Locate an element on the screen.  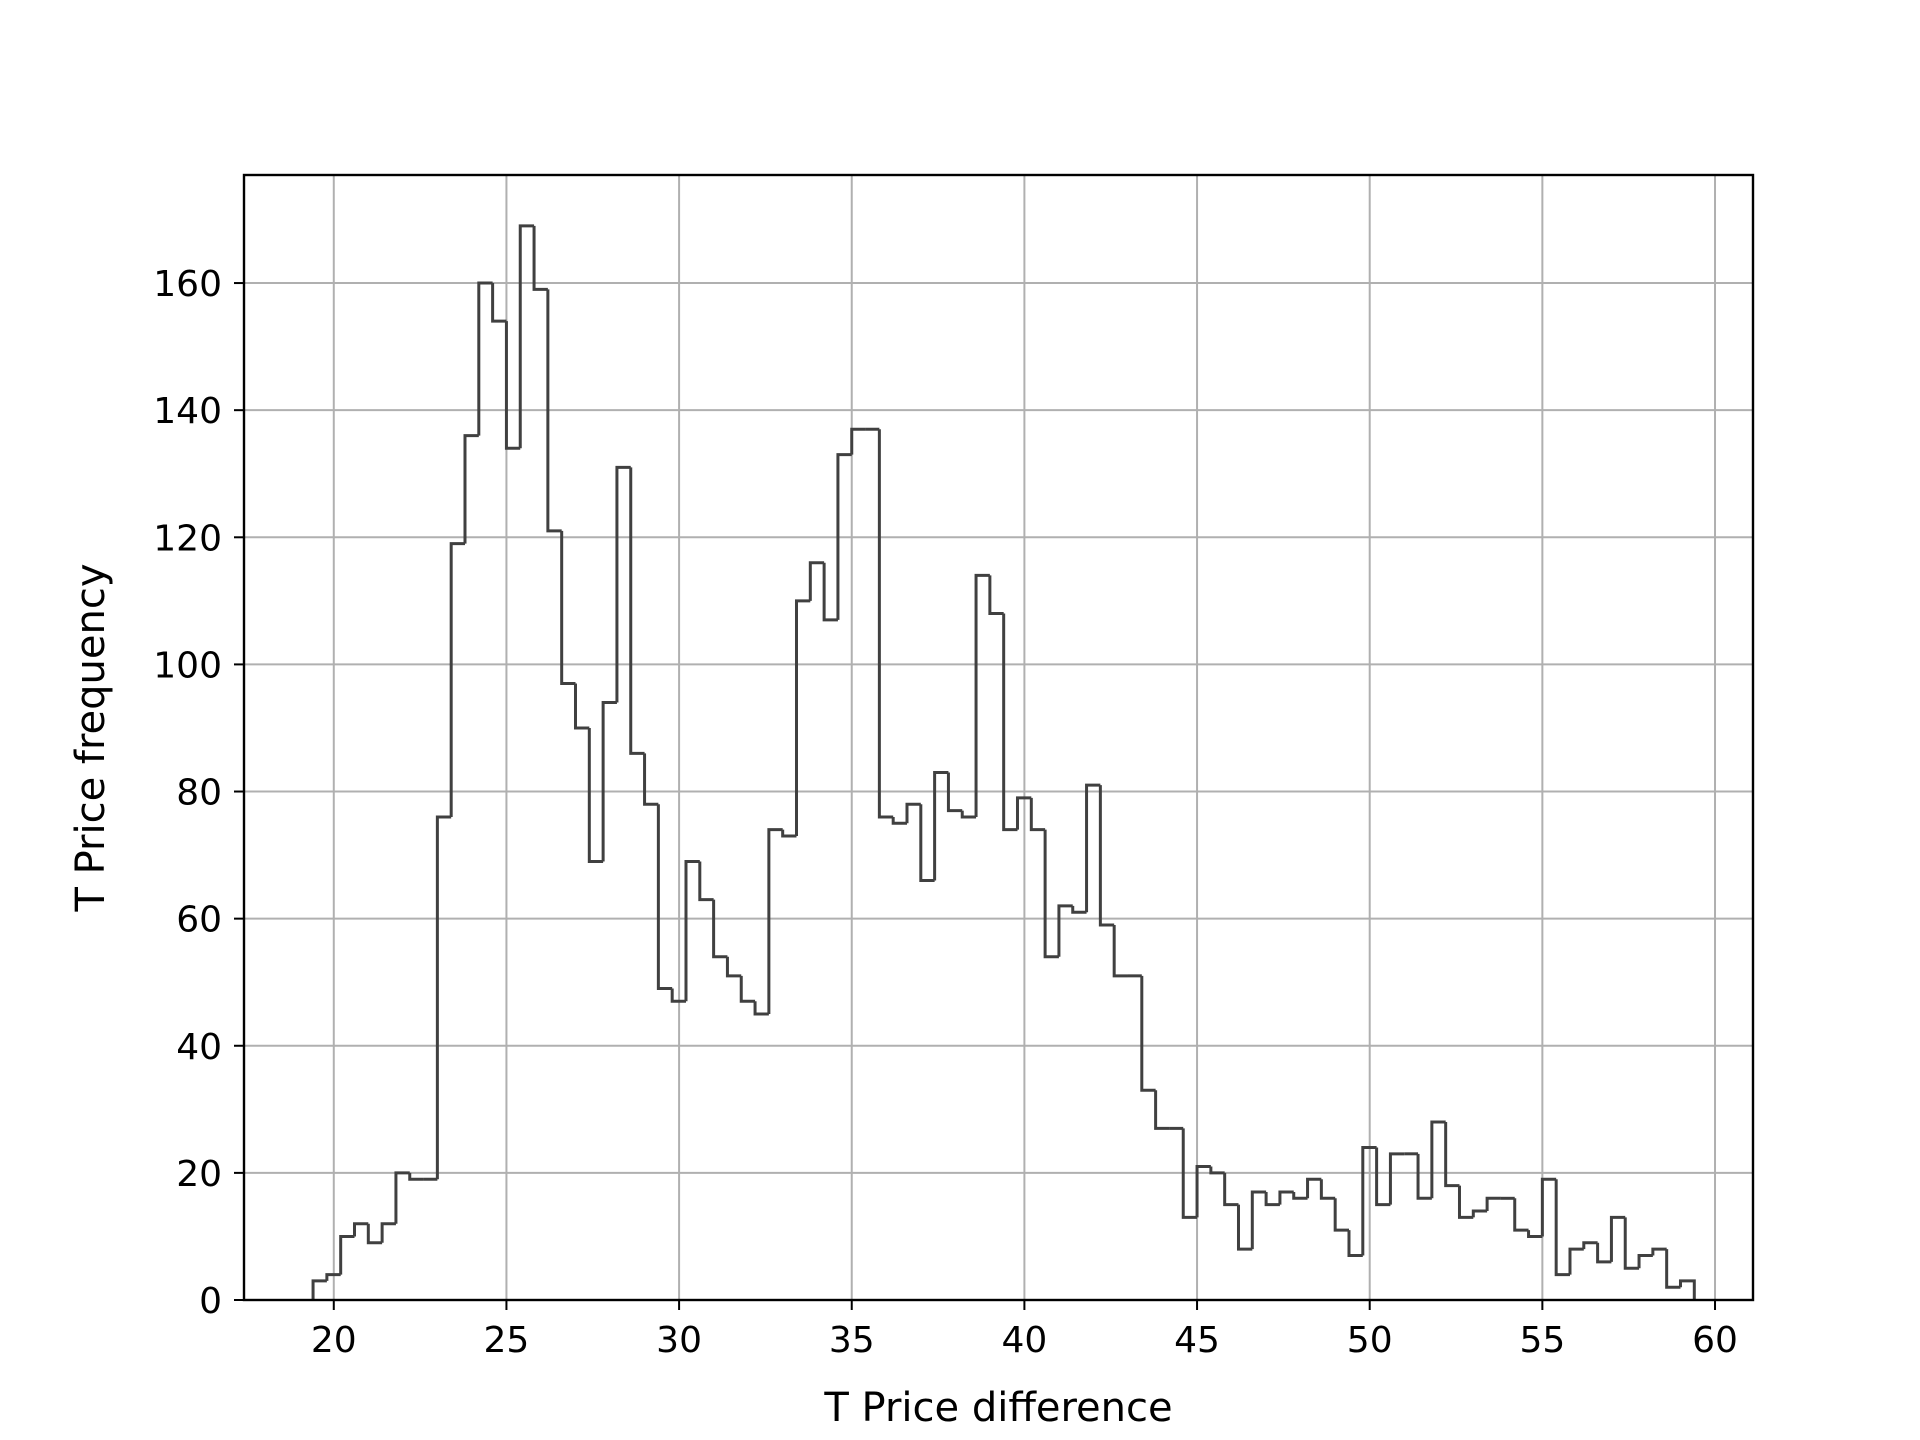
y-axis-label: T Price frequency is located at coordinates (91, 737).